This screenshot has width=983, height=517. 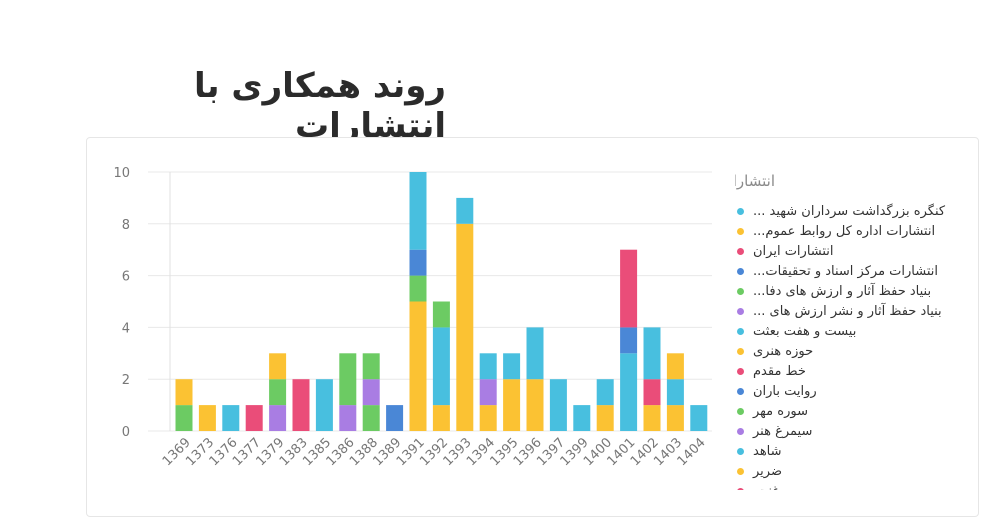 I want to click on page-title: روند همکاری با انتشارات, so click(x=320, y=106).